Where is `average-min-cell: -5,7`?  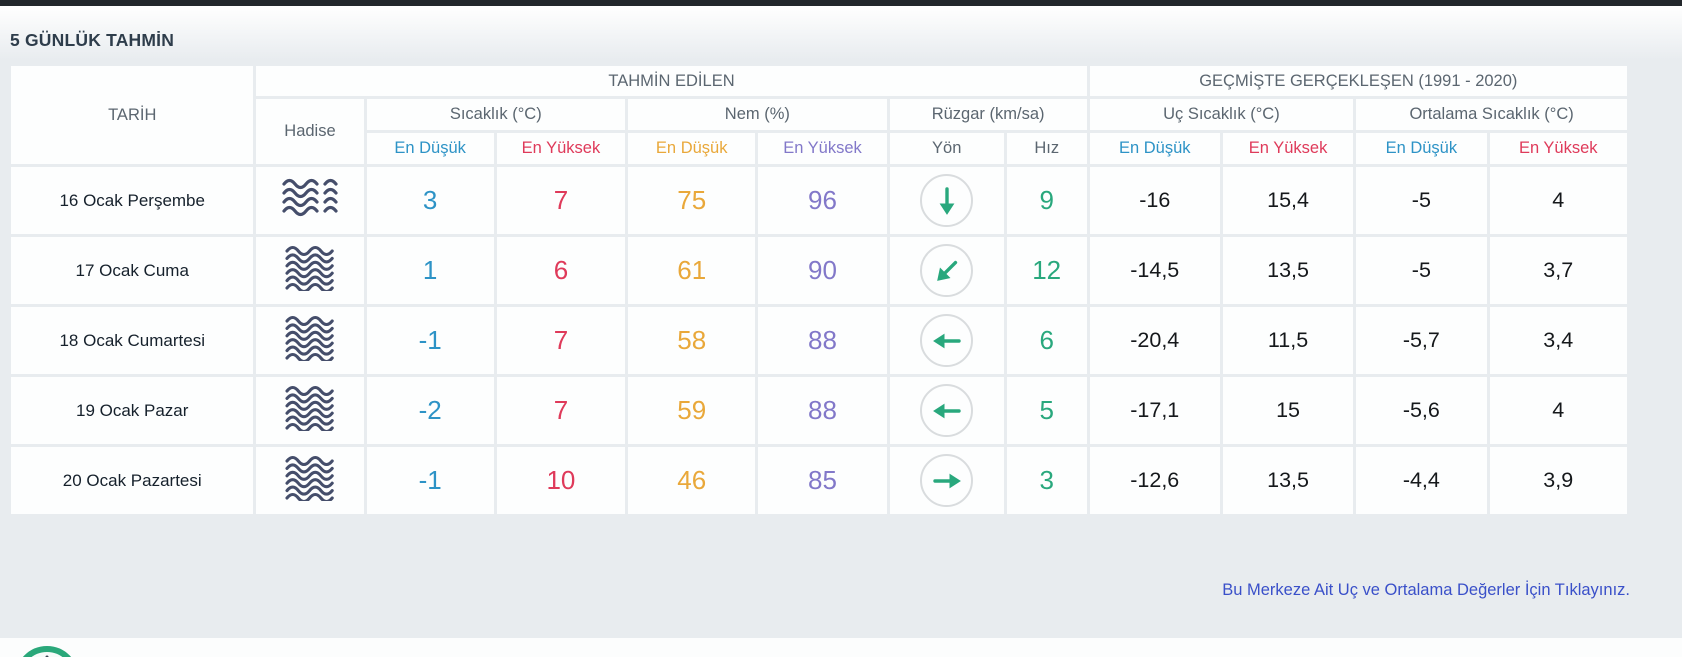
average-min-cell: -5,7 is located at coordinates (1421, 340).